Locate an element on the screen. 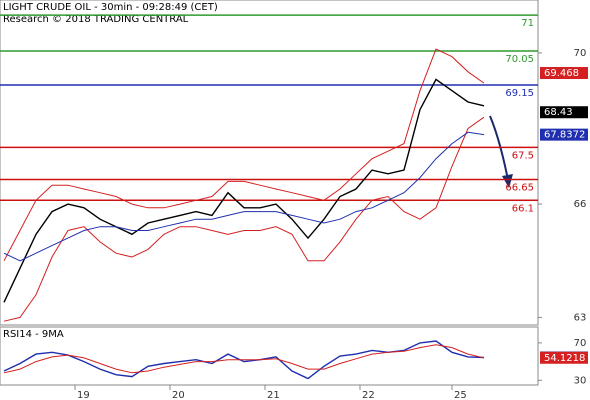 This screenshot has width=590, height=400. level-label: 70.05 is located at coordinates (519, 59).